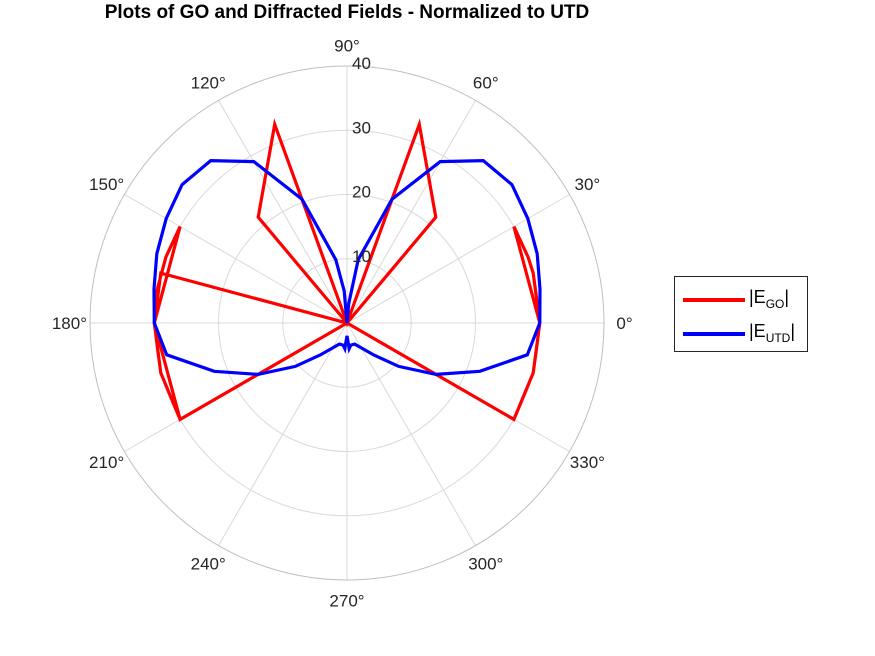  I want to click on r-tick-label: 30, so click(361, 127).